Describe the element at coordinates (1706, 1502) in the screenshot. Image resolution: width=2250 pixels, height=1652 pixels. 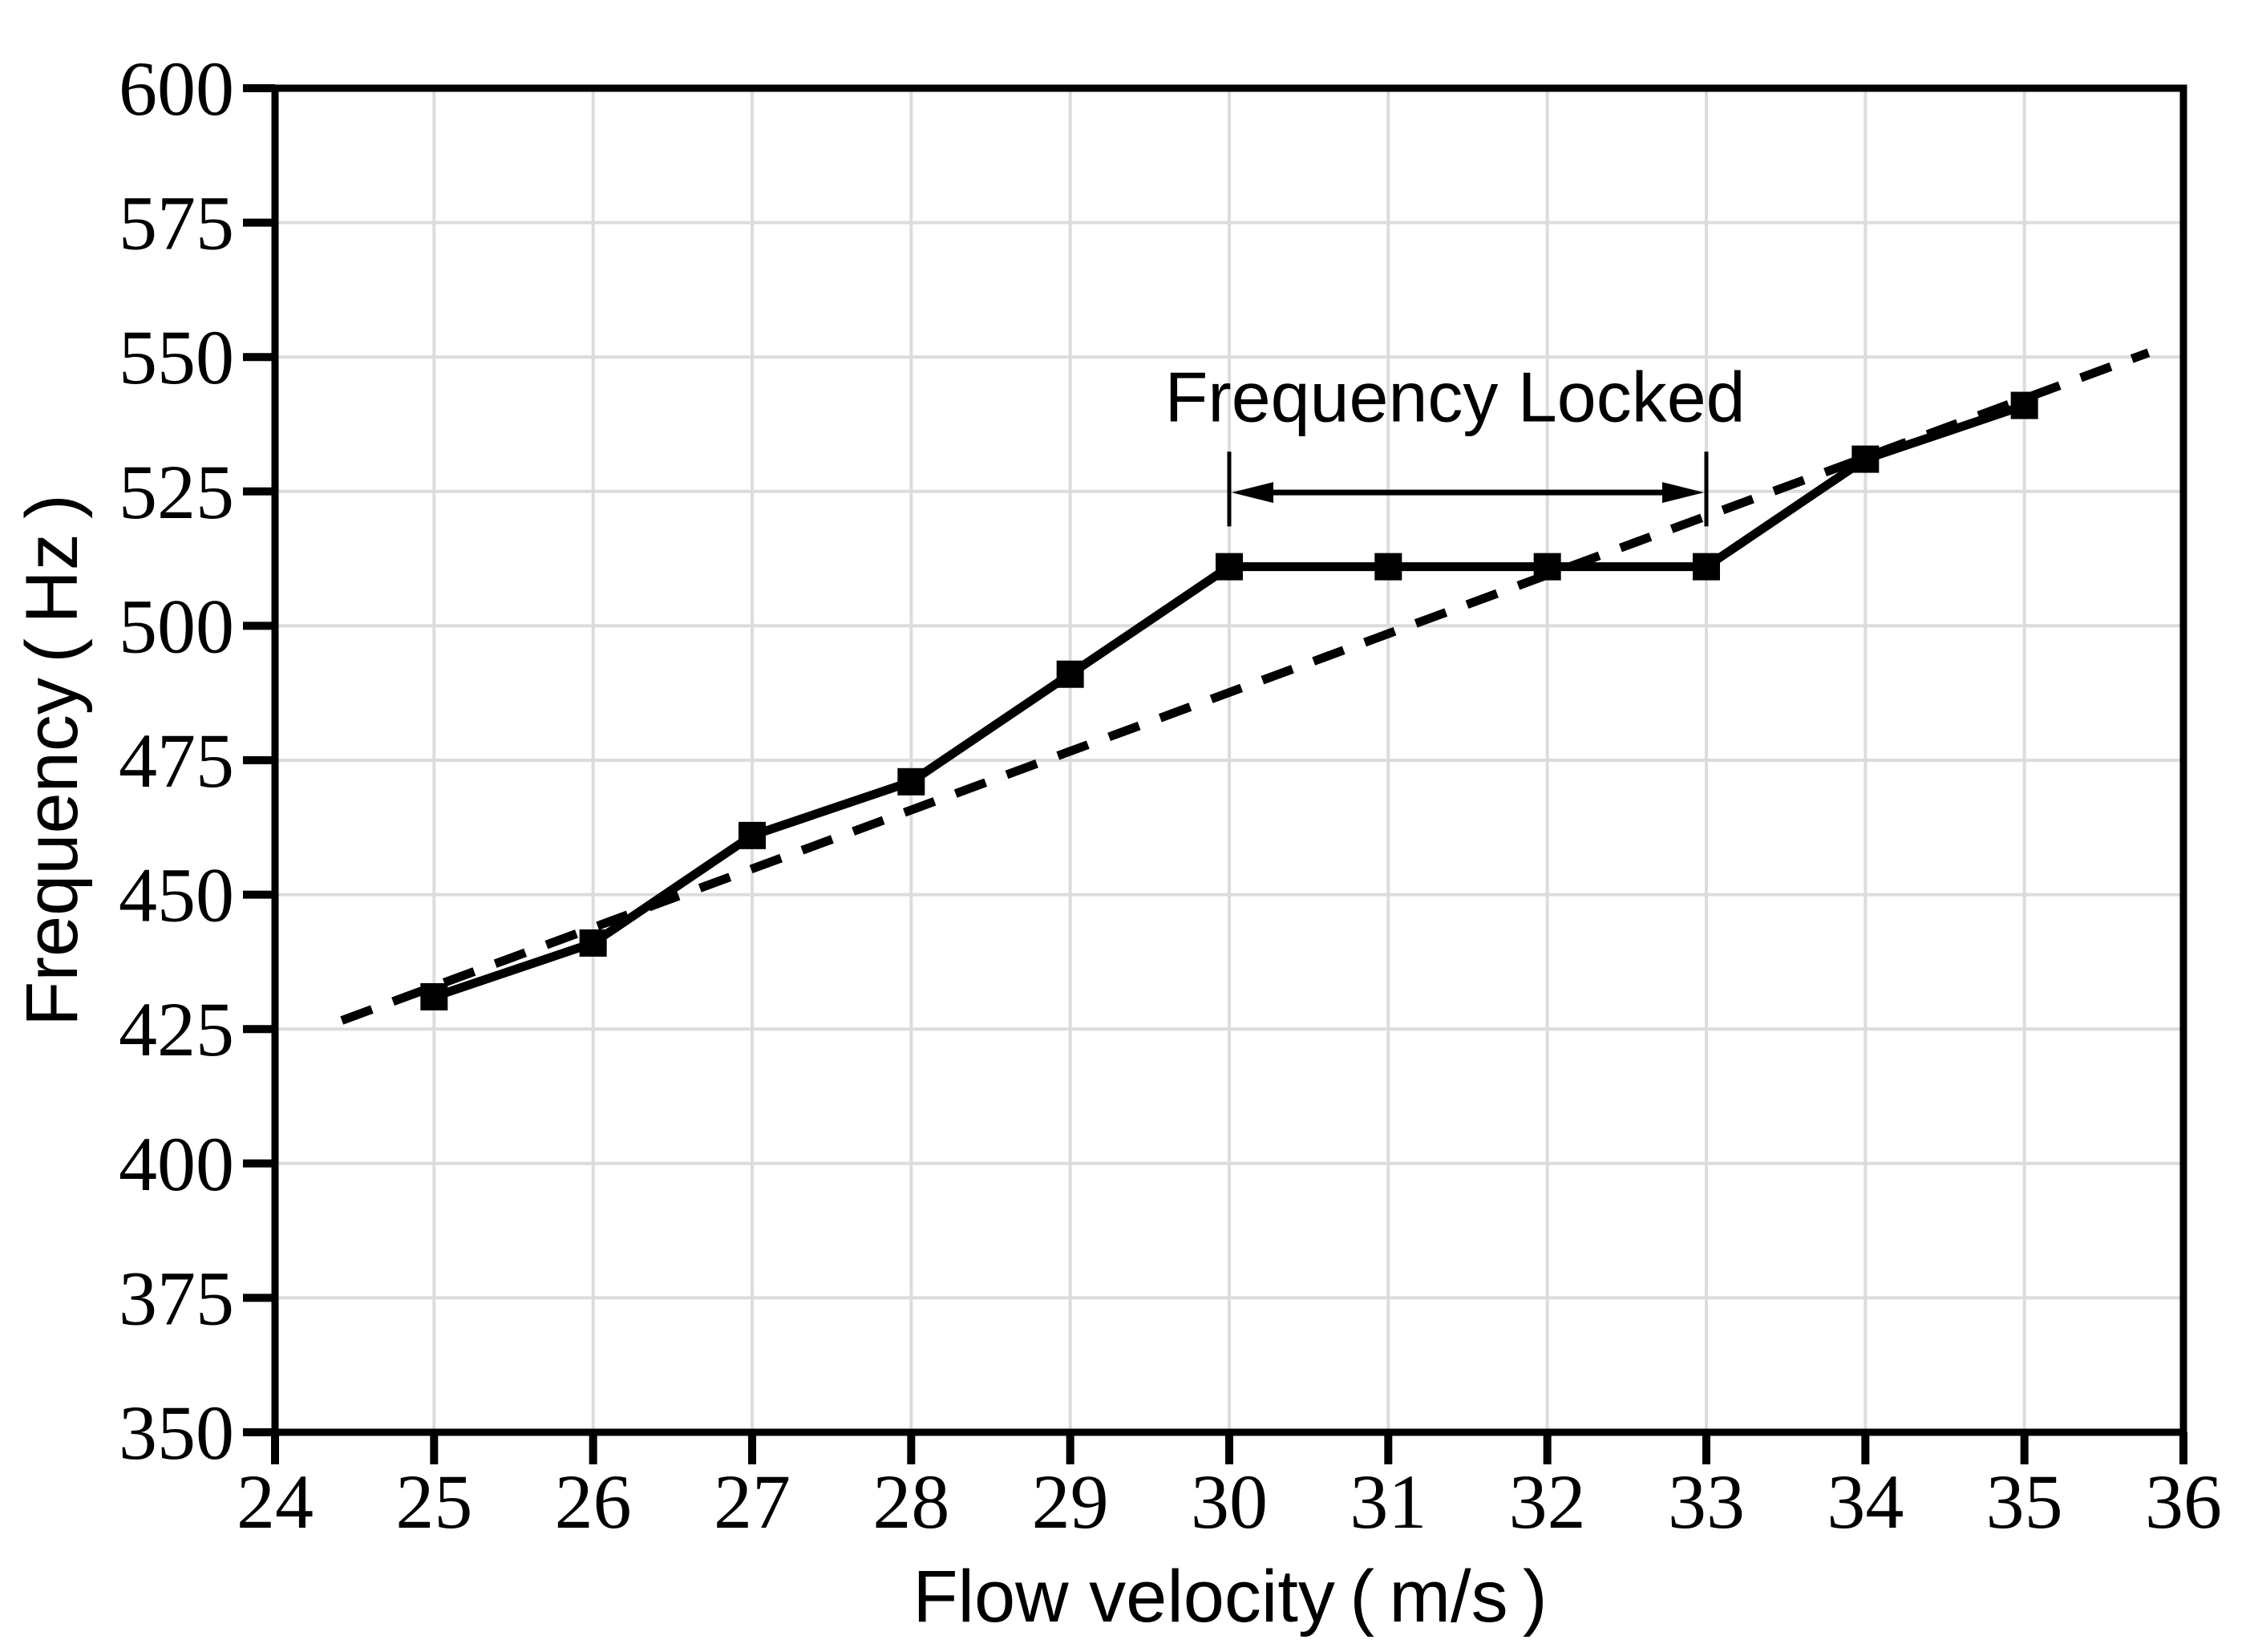
I see `x-tick-label-33: 33` at that location.